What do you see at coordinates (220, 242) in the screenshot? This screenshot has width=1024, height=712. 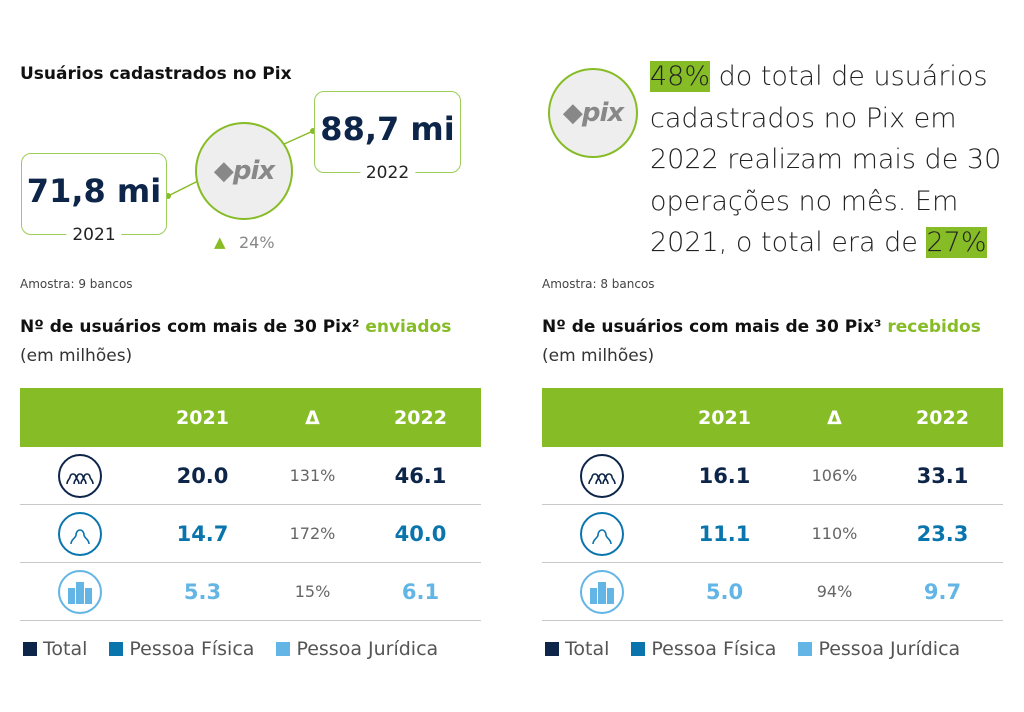 I see `arrow-up-icon: ▲` at bounding box center [220, 242].